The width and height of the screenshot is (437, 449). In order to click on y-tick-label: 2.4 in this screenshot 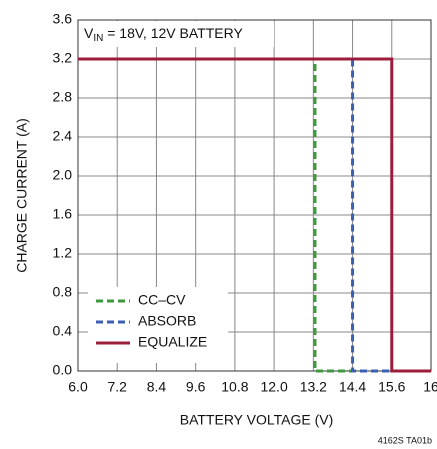, I will do `click(63, 136)`.